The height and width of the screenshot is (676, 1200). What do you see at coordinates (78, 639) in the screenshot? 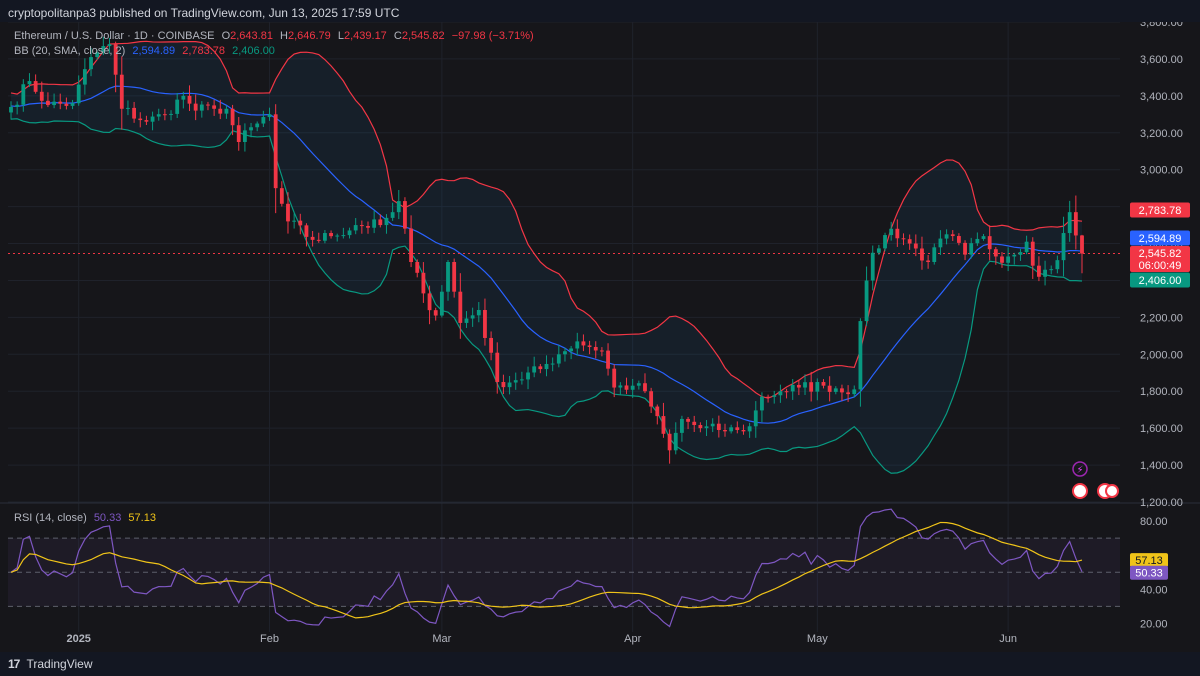
I see `time-tick-label: 2025` at bounding box center [78, 639].